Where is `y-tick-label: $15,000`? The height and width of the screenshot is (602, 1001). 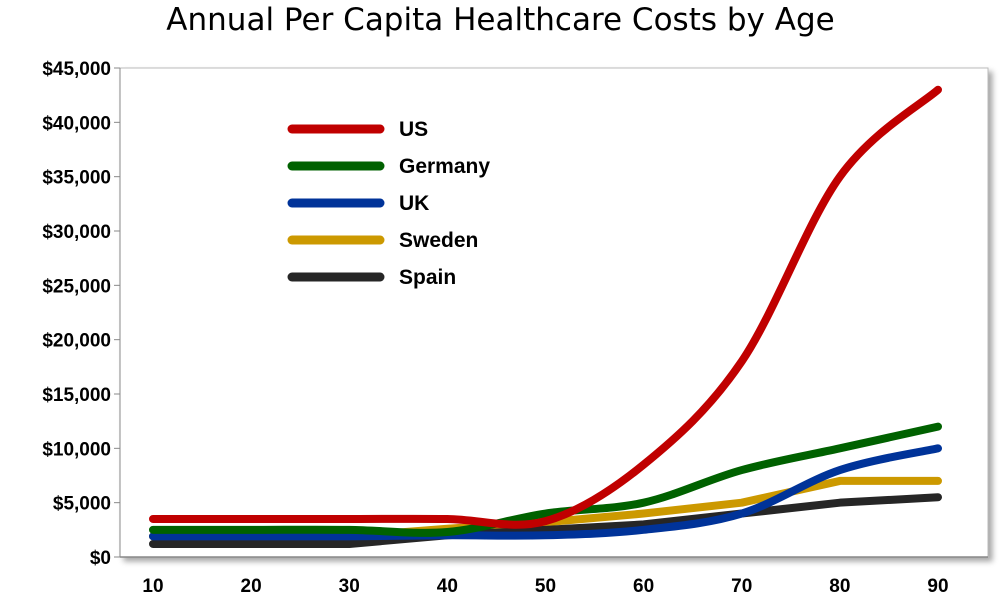 y-tick-label: $15,000 is located at coordinates (76, 395).